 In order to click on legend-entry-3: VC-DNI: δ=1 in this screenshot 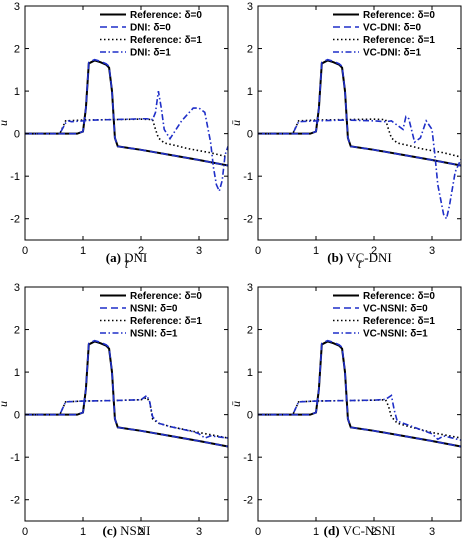, I will do `click(392, 53)`.